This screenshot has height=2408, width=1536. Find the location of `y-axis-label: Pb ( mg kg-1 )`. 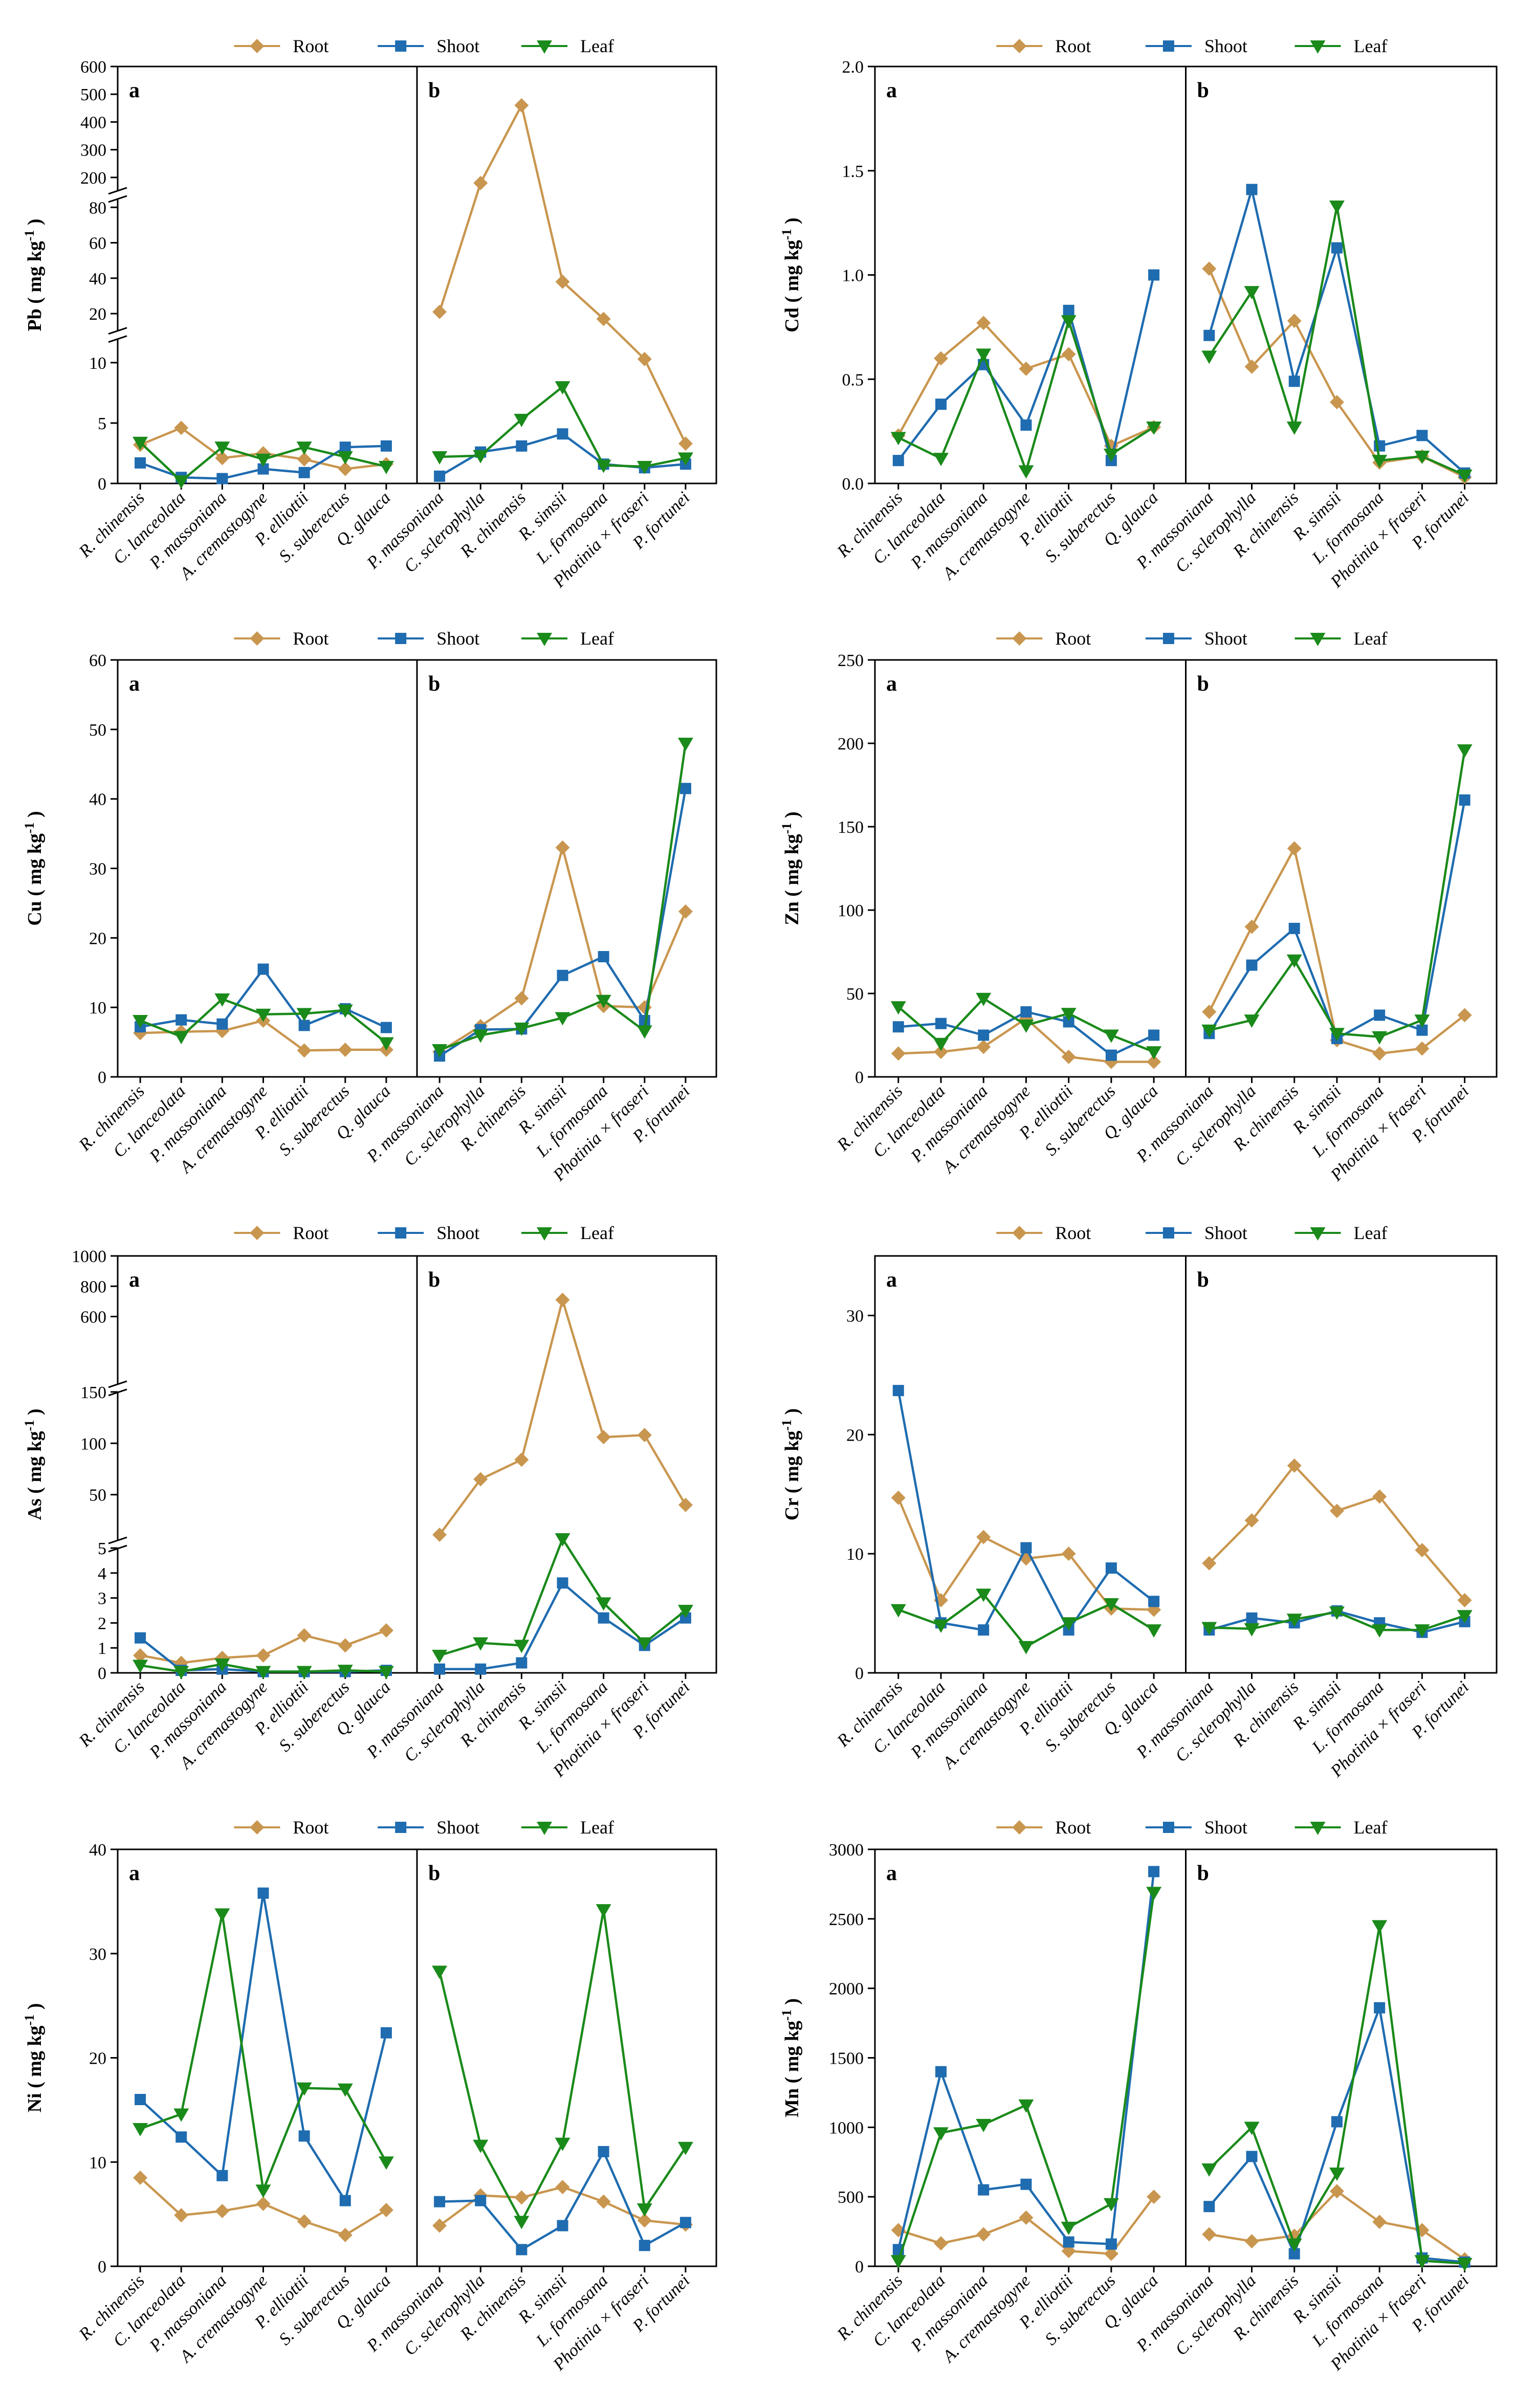

y-axis-label: Pb ( mg kg-1 ) is located at coordinates (34, 274).